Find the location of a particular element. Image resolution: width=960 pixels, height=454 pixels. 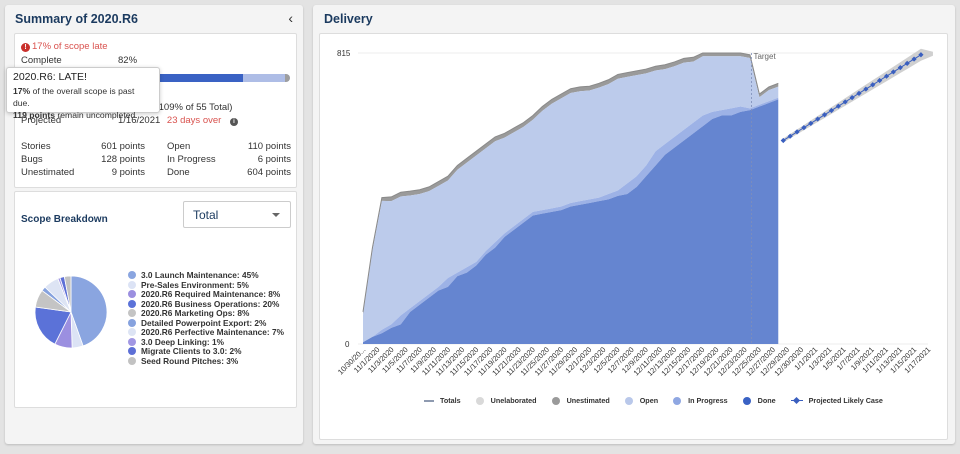

y-tick-label: 815 is located at coordinates (344, 53).